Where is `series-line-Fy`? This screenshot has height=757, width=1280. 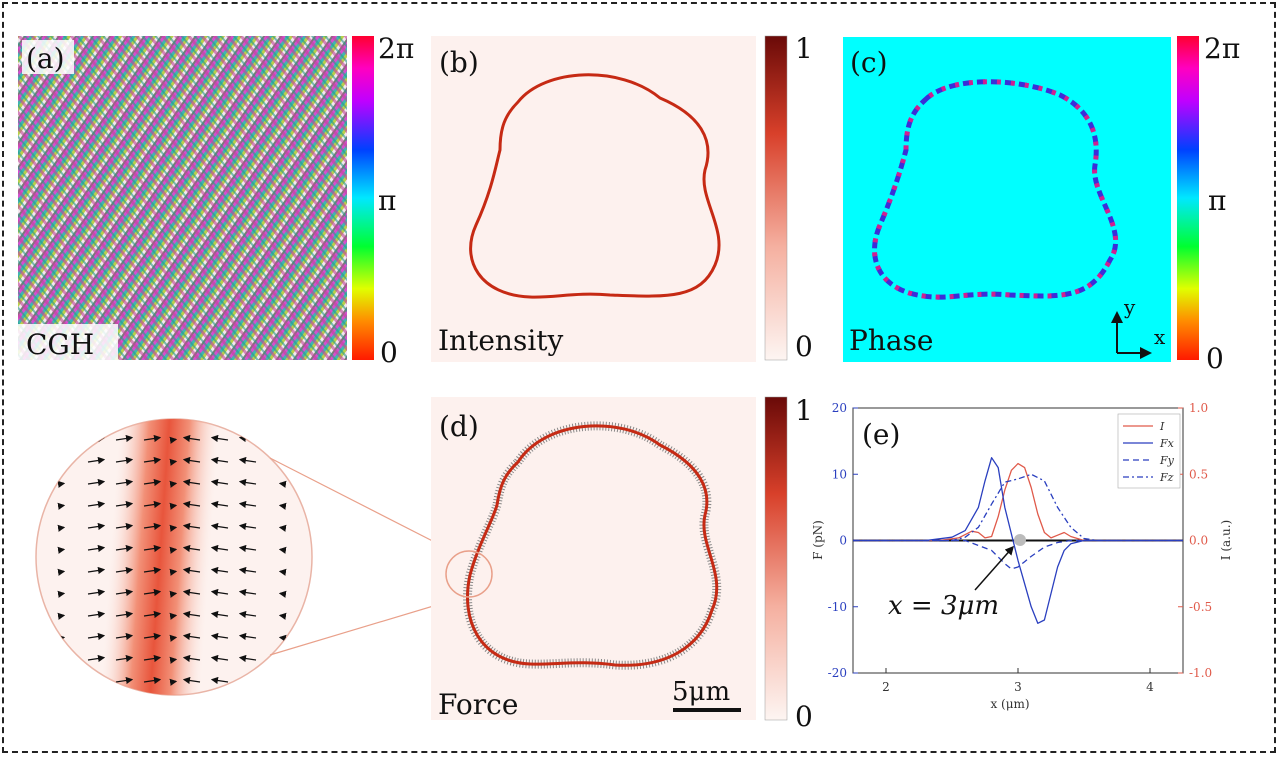
series-line-Fy is located at coordinates (1018, 554).